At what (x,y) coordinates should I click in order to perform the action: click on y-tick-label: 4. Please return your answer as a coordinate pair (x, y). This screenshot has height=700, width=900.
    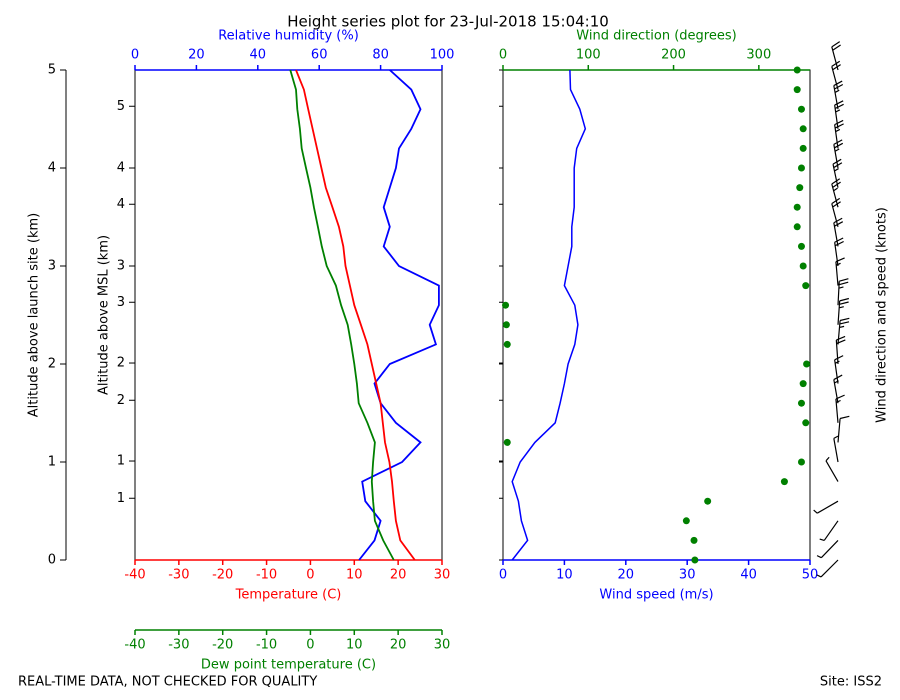
    Looking at the image, I should click on (52, 168).